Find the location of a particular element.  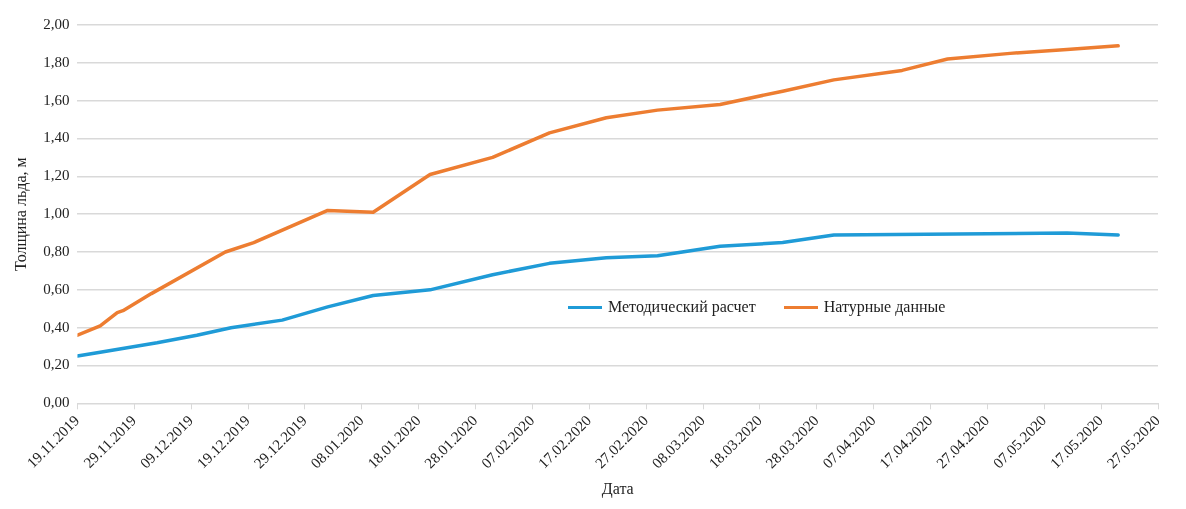

y-tick-label: 1,20 is located at coordinates (56, 175).